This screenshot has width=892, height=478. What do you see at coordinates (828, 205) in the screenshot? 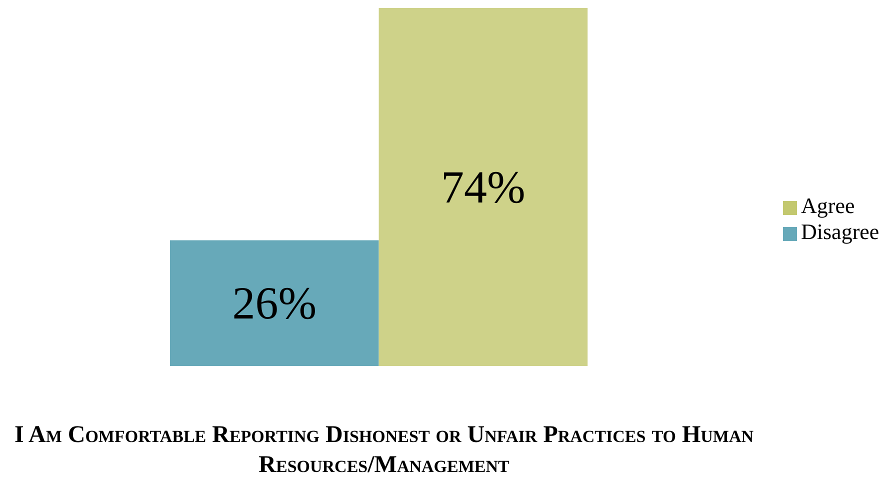
I see `legend-label: Agree` at bounding box center [828, 205].